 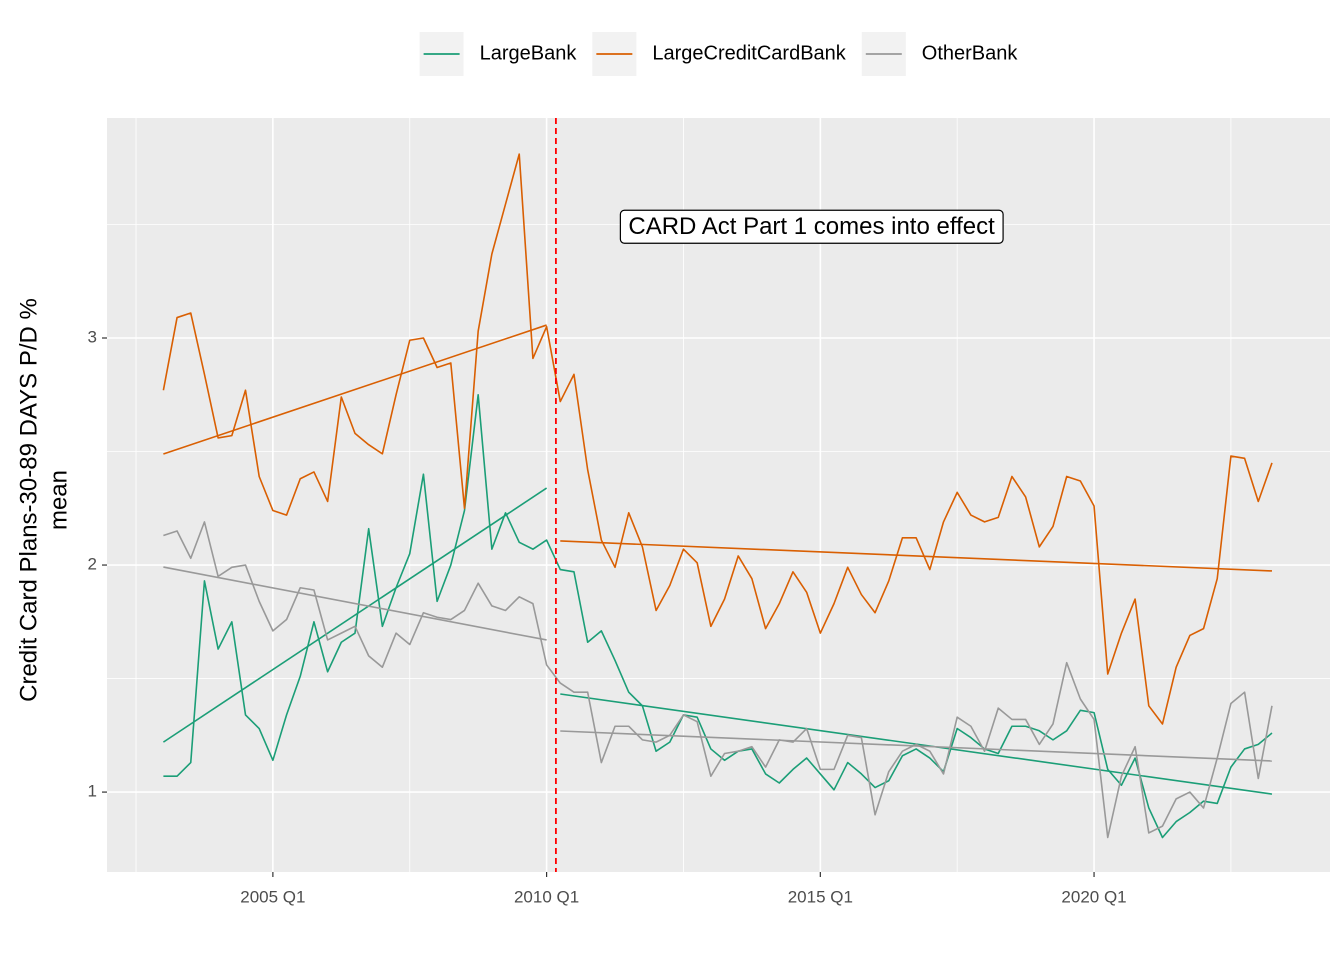 I want to click on x-tick-label: 2010 Q1, so click(x=546, y=896).